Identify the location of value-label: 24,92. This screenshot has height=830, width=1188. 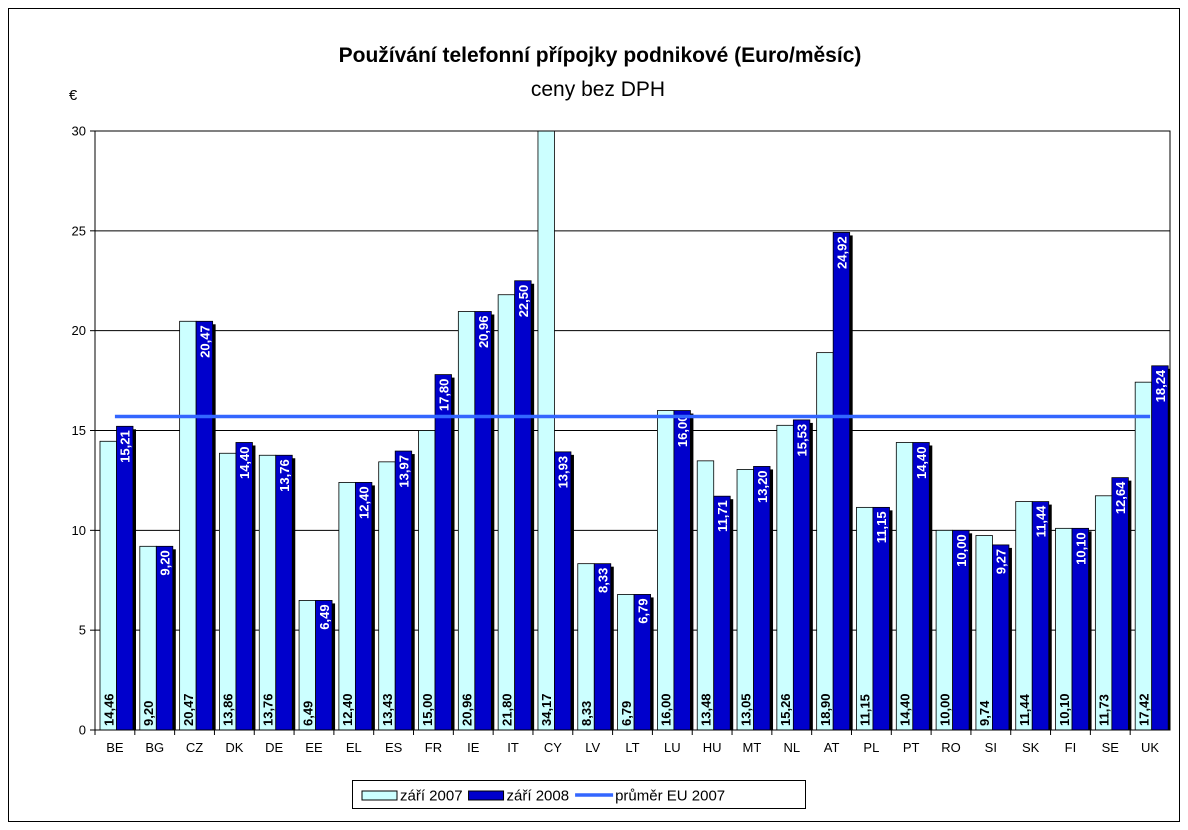
(841, 252).